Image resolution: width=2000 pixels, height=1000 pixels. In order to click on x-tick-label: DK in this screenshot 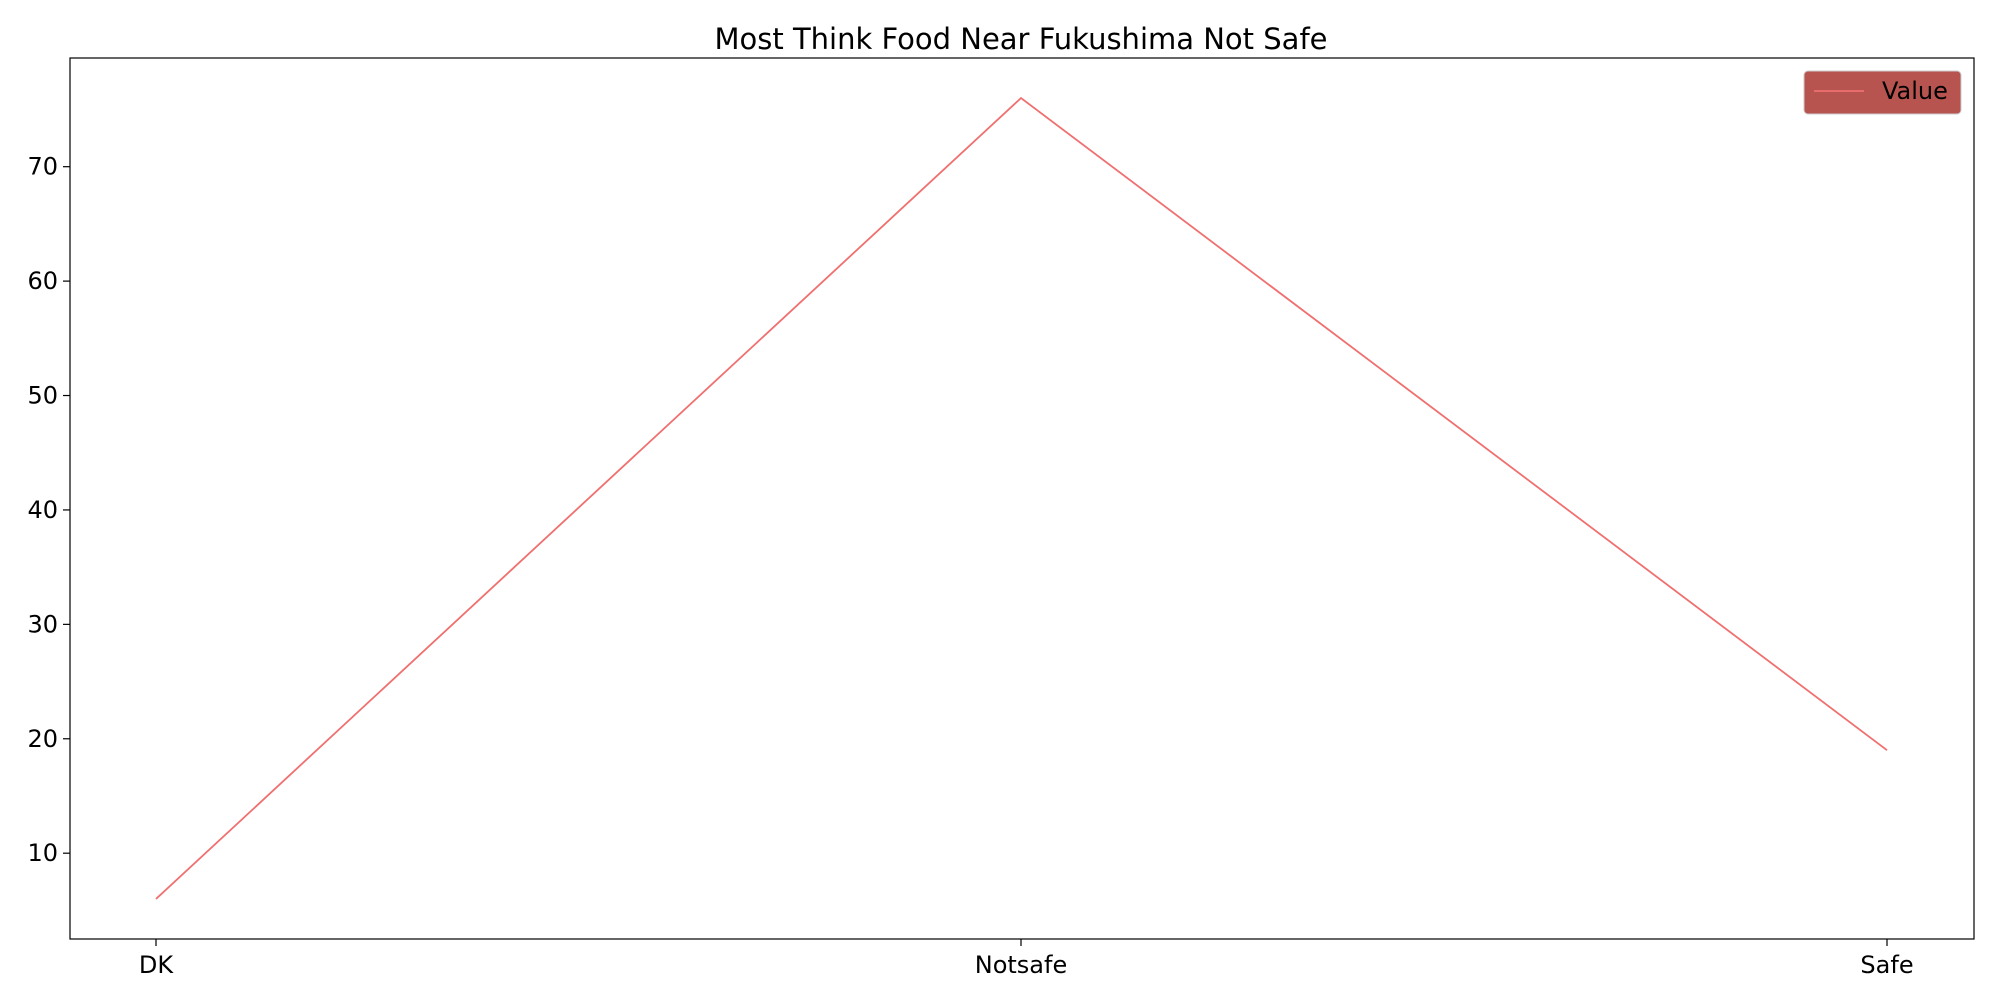, I will do `click(156, 965)`.